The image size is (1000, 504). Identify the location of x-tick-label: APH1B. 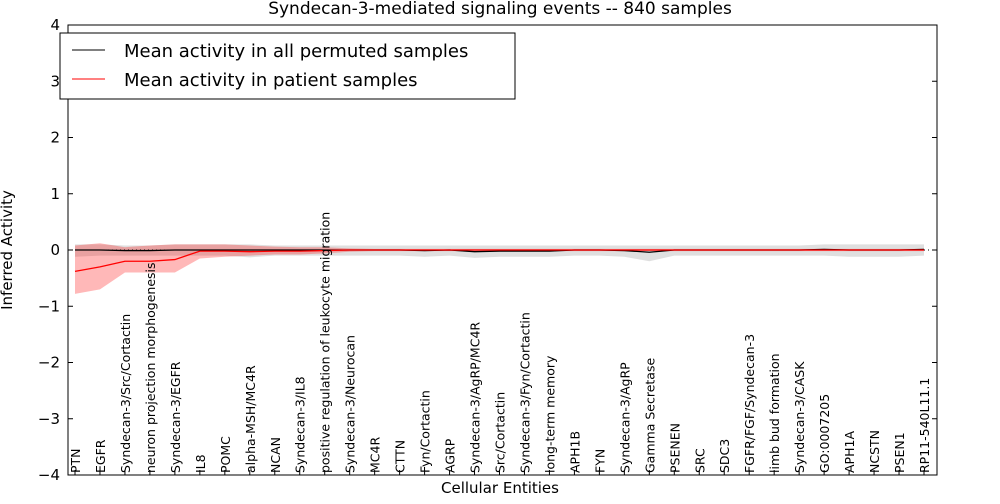
(574, 452).